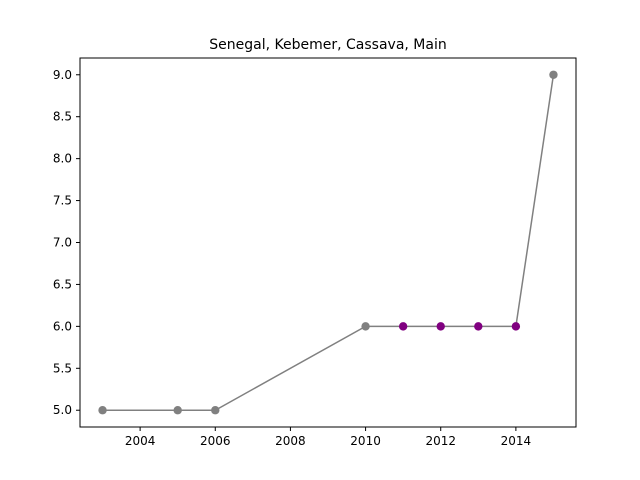 This screenshot has width=640, height=480. What do you see at coordinates (327, 45) in the screenshot?
I see `chart-title: Senegal, Kebemer, Cassava, Main` at bounding box center [327, 45].